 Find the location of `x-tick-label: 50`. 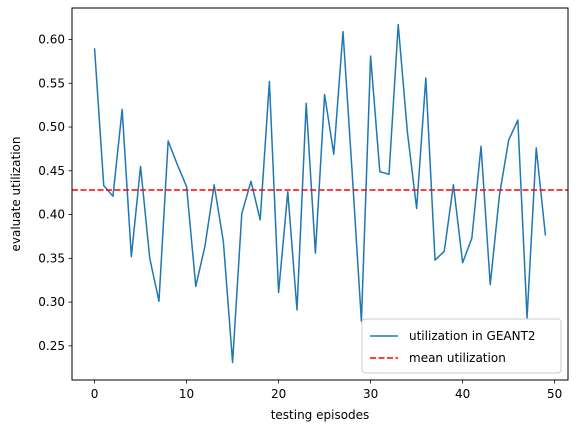

x-tick-label: 50 is located at coordinates (554, 394).